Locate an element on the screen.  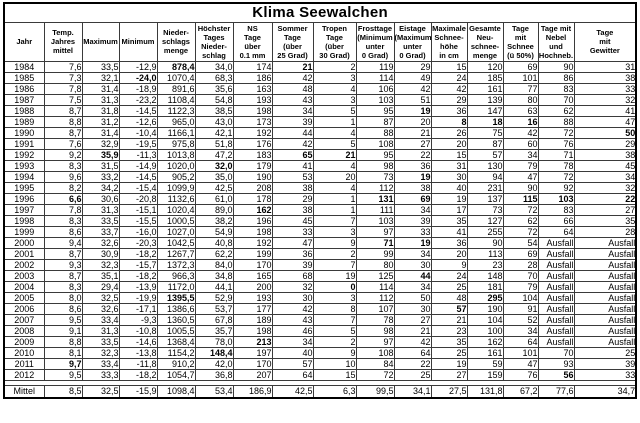
value-cell: 4 is located at coordinates (334, 132).